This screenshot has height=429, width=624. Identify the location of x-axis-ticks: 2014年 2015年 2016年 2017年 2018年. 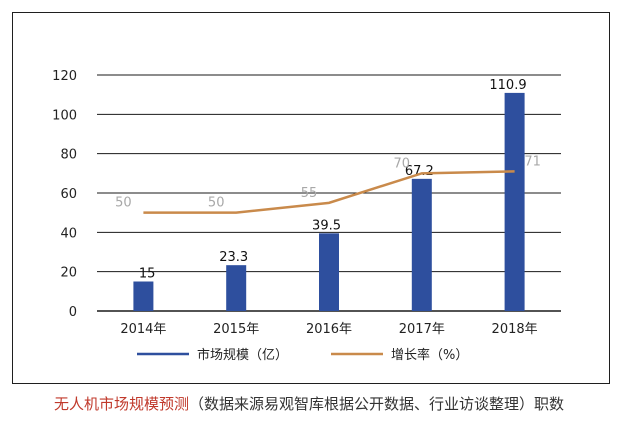
(328, 329).